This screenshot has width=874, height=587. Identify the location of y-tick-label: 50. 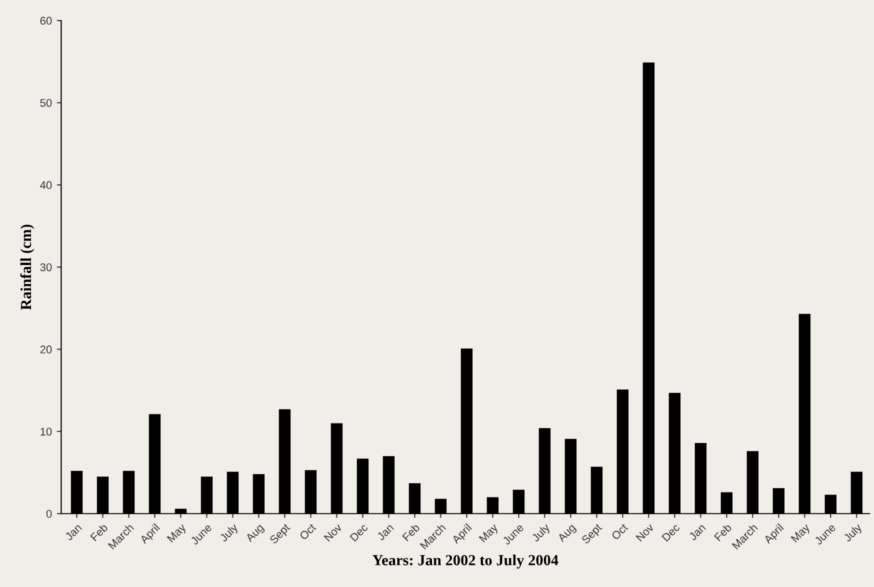
(46, 102).